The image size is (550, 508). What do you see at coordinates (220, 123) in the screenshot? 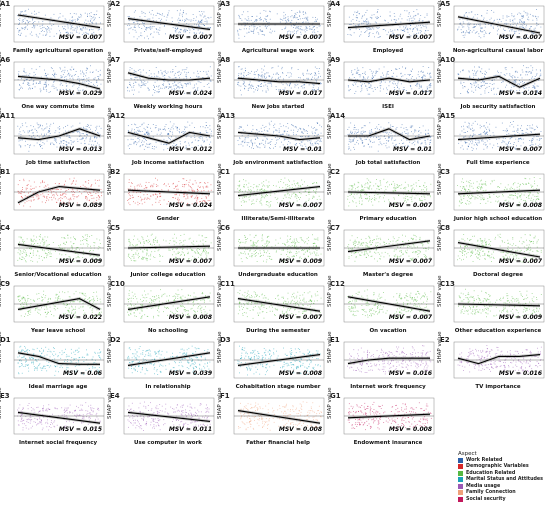
I see `y-axis-label: SHAP value` at bounding box center [220, 123].